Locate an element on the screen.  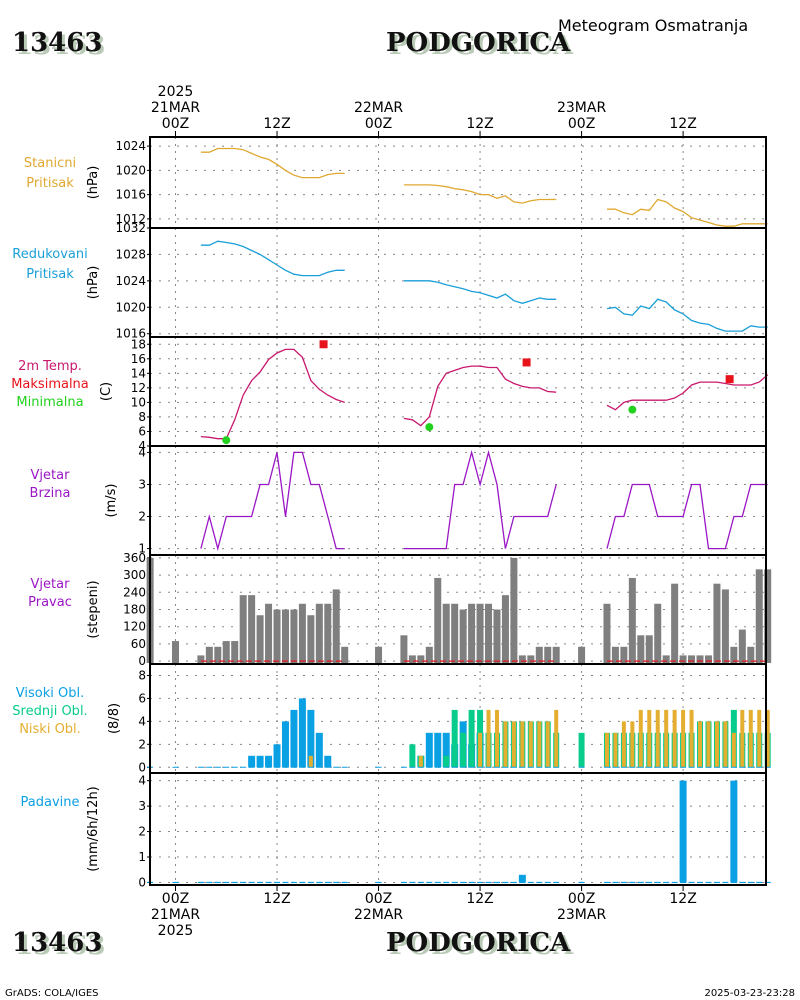
wind-direction-panel: 0 60 120 180 240 300 360 (stepeni) Vjetar Pravac is located at coordinates (400, 609).